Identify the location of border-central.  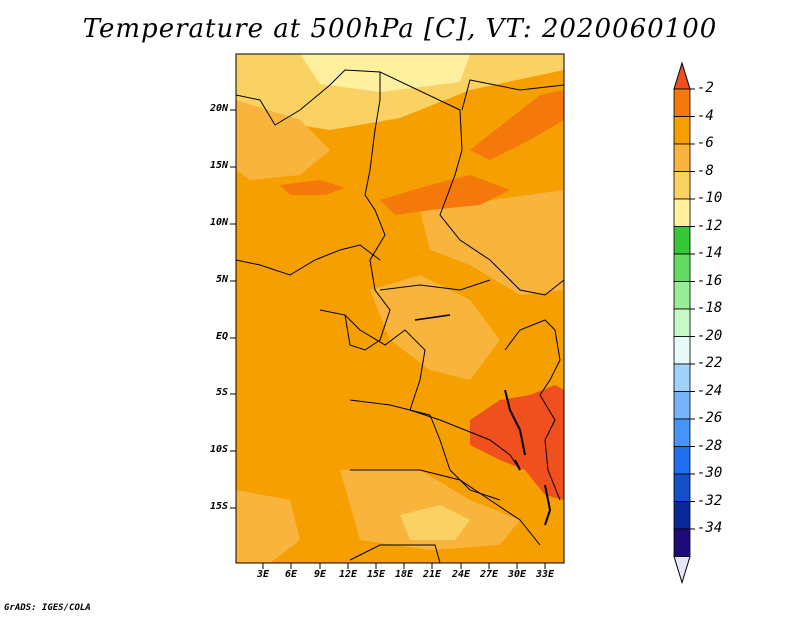
(471, 183).